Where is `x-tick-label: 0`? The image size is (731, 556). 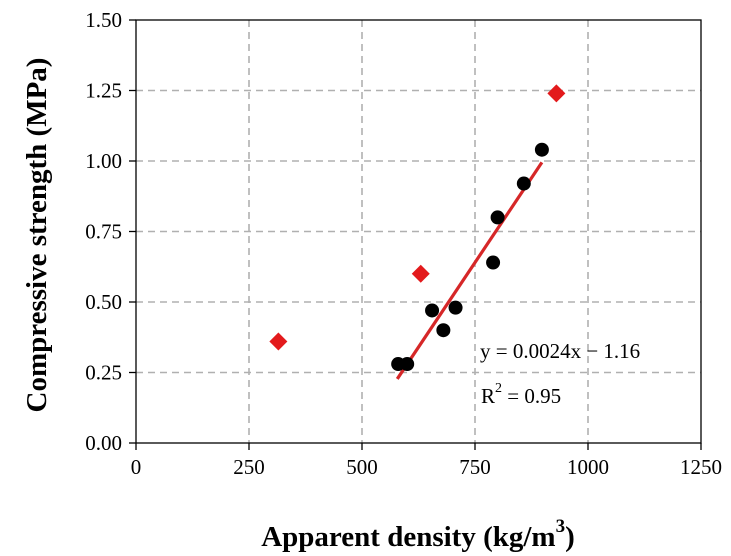 x-tick-label: 0 is located at coordinates (136, 467).